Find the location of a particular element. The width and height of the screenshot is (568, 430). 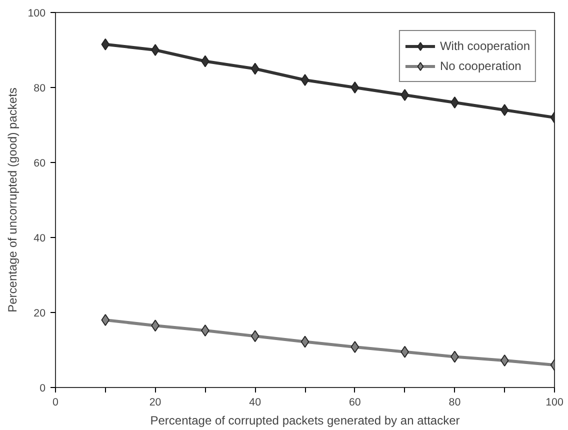

x-axis-title: Percentage of corrupted packets generated by an attacker is located at coordinates (305, 421).